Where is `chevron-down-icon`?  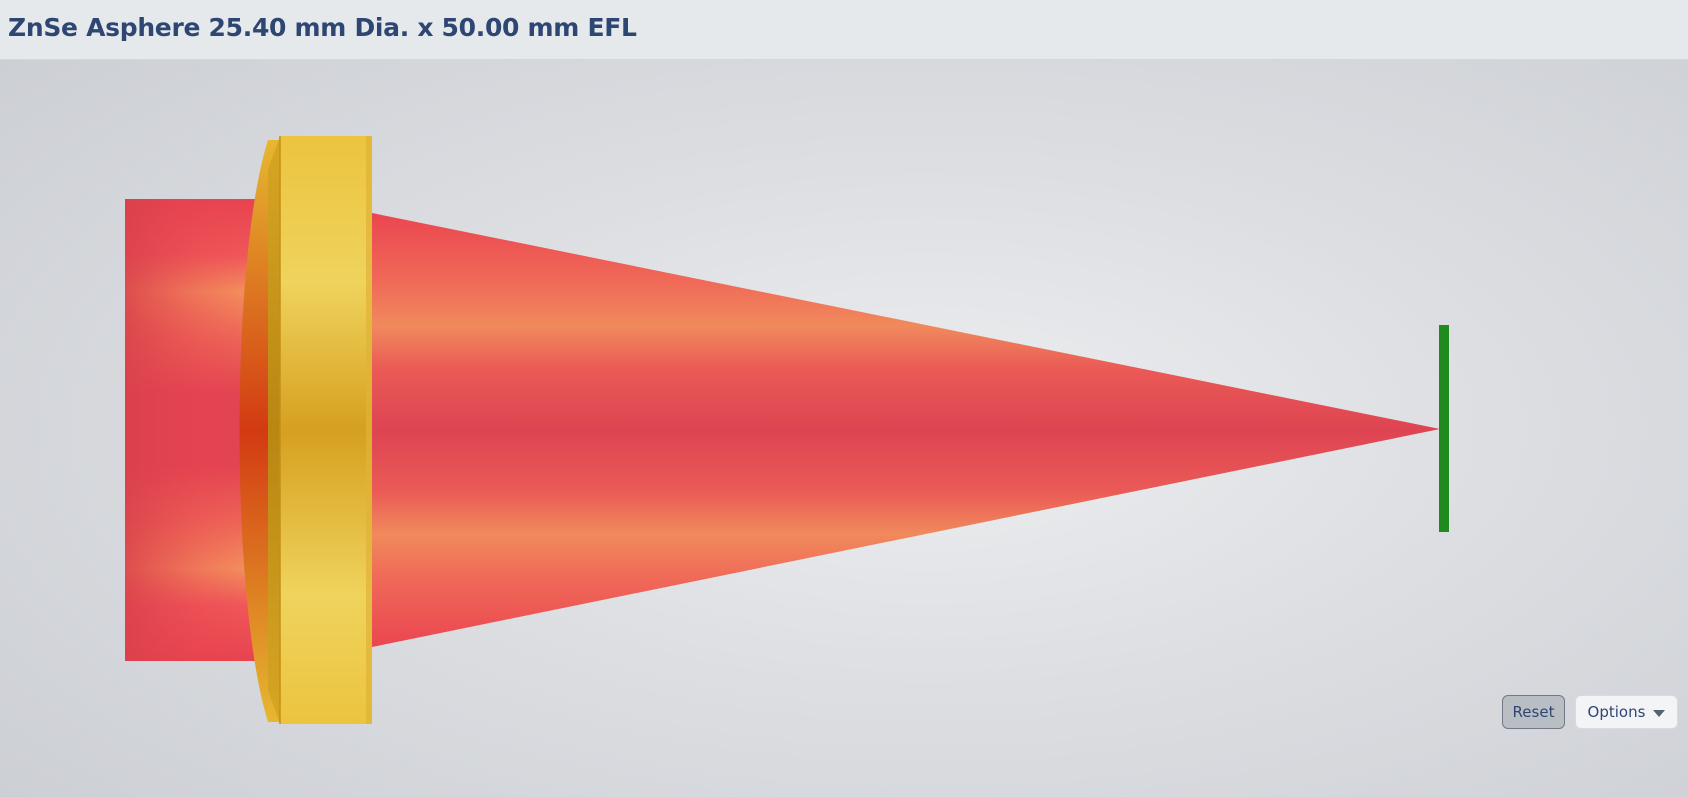 chevron-down-icon is located at coordinates (1659, 713).